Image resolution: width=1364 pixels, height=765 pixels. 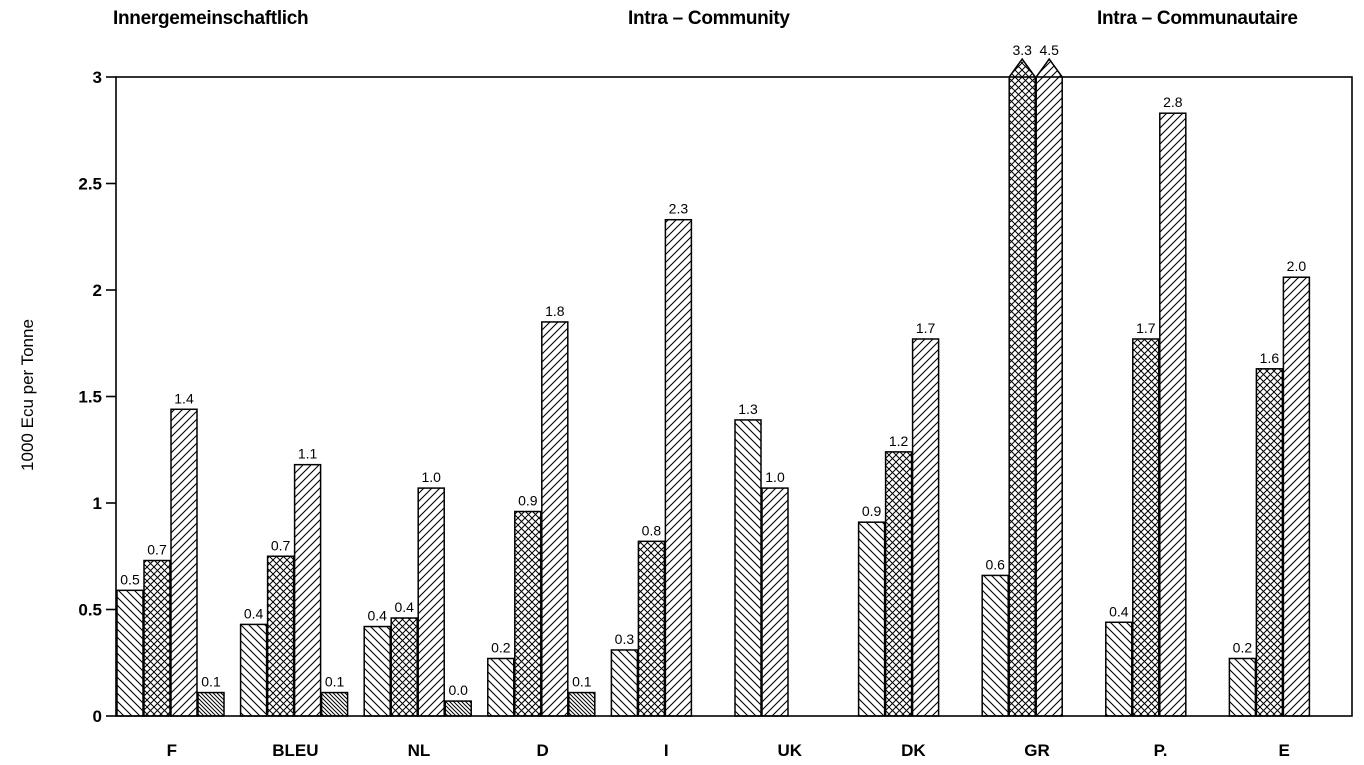 What do you see at coordinates (458, 690) in the screenshot?
I see `data-label: 0.0` at bounding box center [458, 690].